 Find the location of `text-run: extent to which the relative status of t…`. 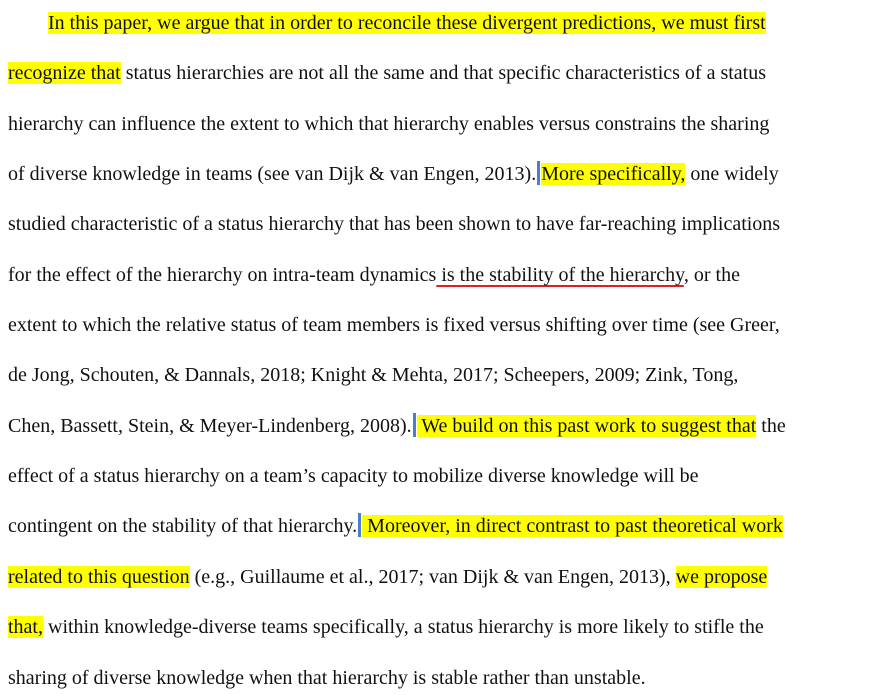

text-run: extent to which the relative status of t… is located at coordinates (394, 325).